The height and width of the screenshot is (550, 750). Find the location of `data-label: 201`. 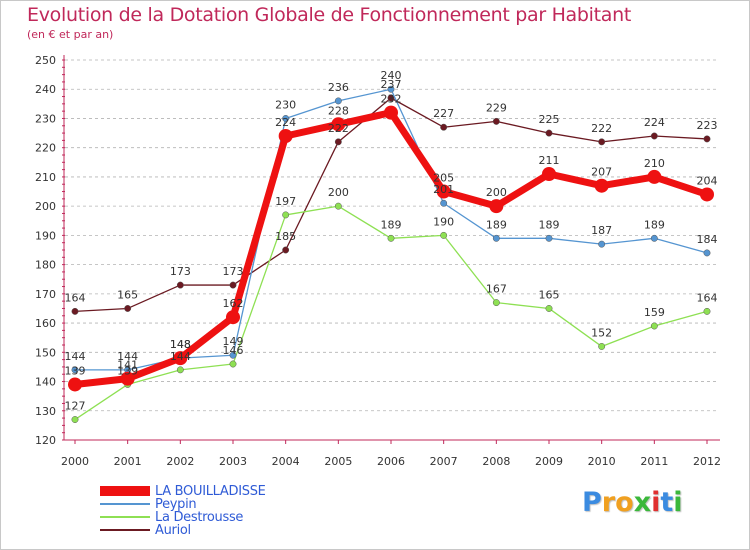

data-label: 201 is located at coordinates (443, 189).